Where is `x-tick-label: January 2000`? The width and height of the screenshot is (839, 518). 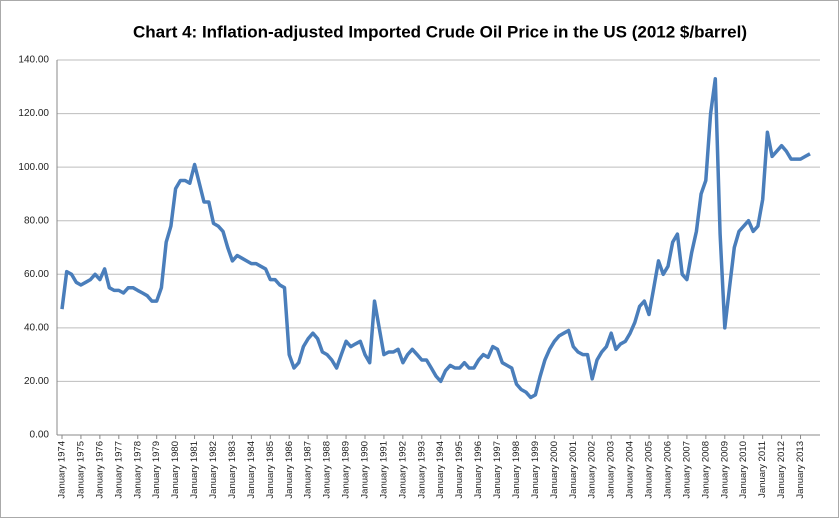 x-tick-label: January 2000 is located at coordinates (554, 470).